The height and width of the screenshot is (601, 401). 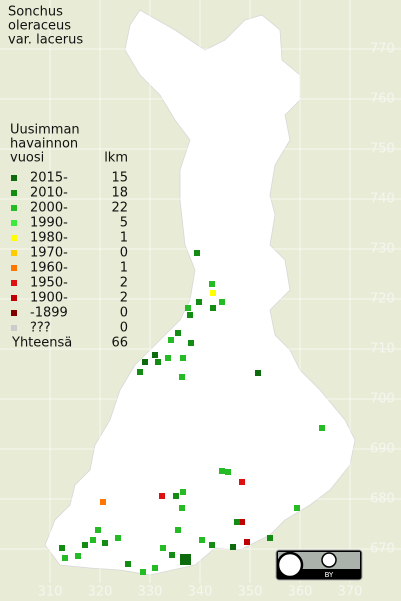 What do you see at coordinates (329, 575) in the screenshot?
I see `license-text: BY` at bounding box center [329, 575].